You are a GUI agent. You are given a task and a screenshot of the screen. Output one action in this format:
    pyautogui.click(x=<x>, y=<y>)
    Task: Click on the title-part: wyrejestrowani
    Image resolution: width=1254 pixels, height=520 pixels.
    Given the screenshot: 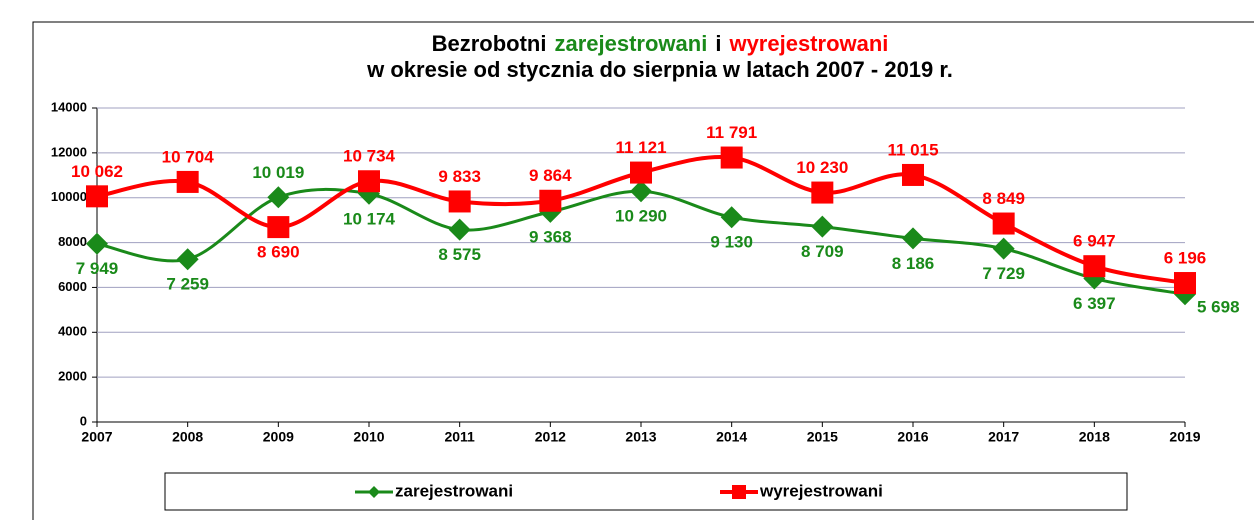 What is the action you would take?
    pyautogui.click(x=808, y=43)
    